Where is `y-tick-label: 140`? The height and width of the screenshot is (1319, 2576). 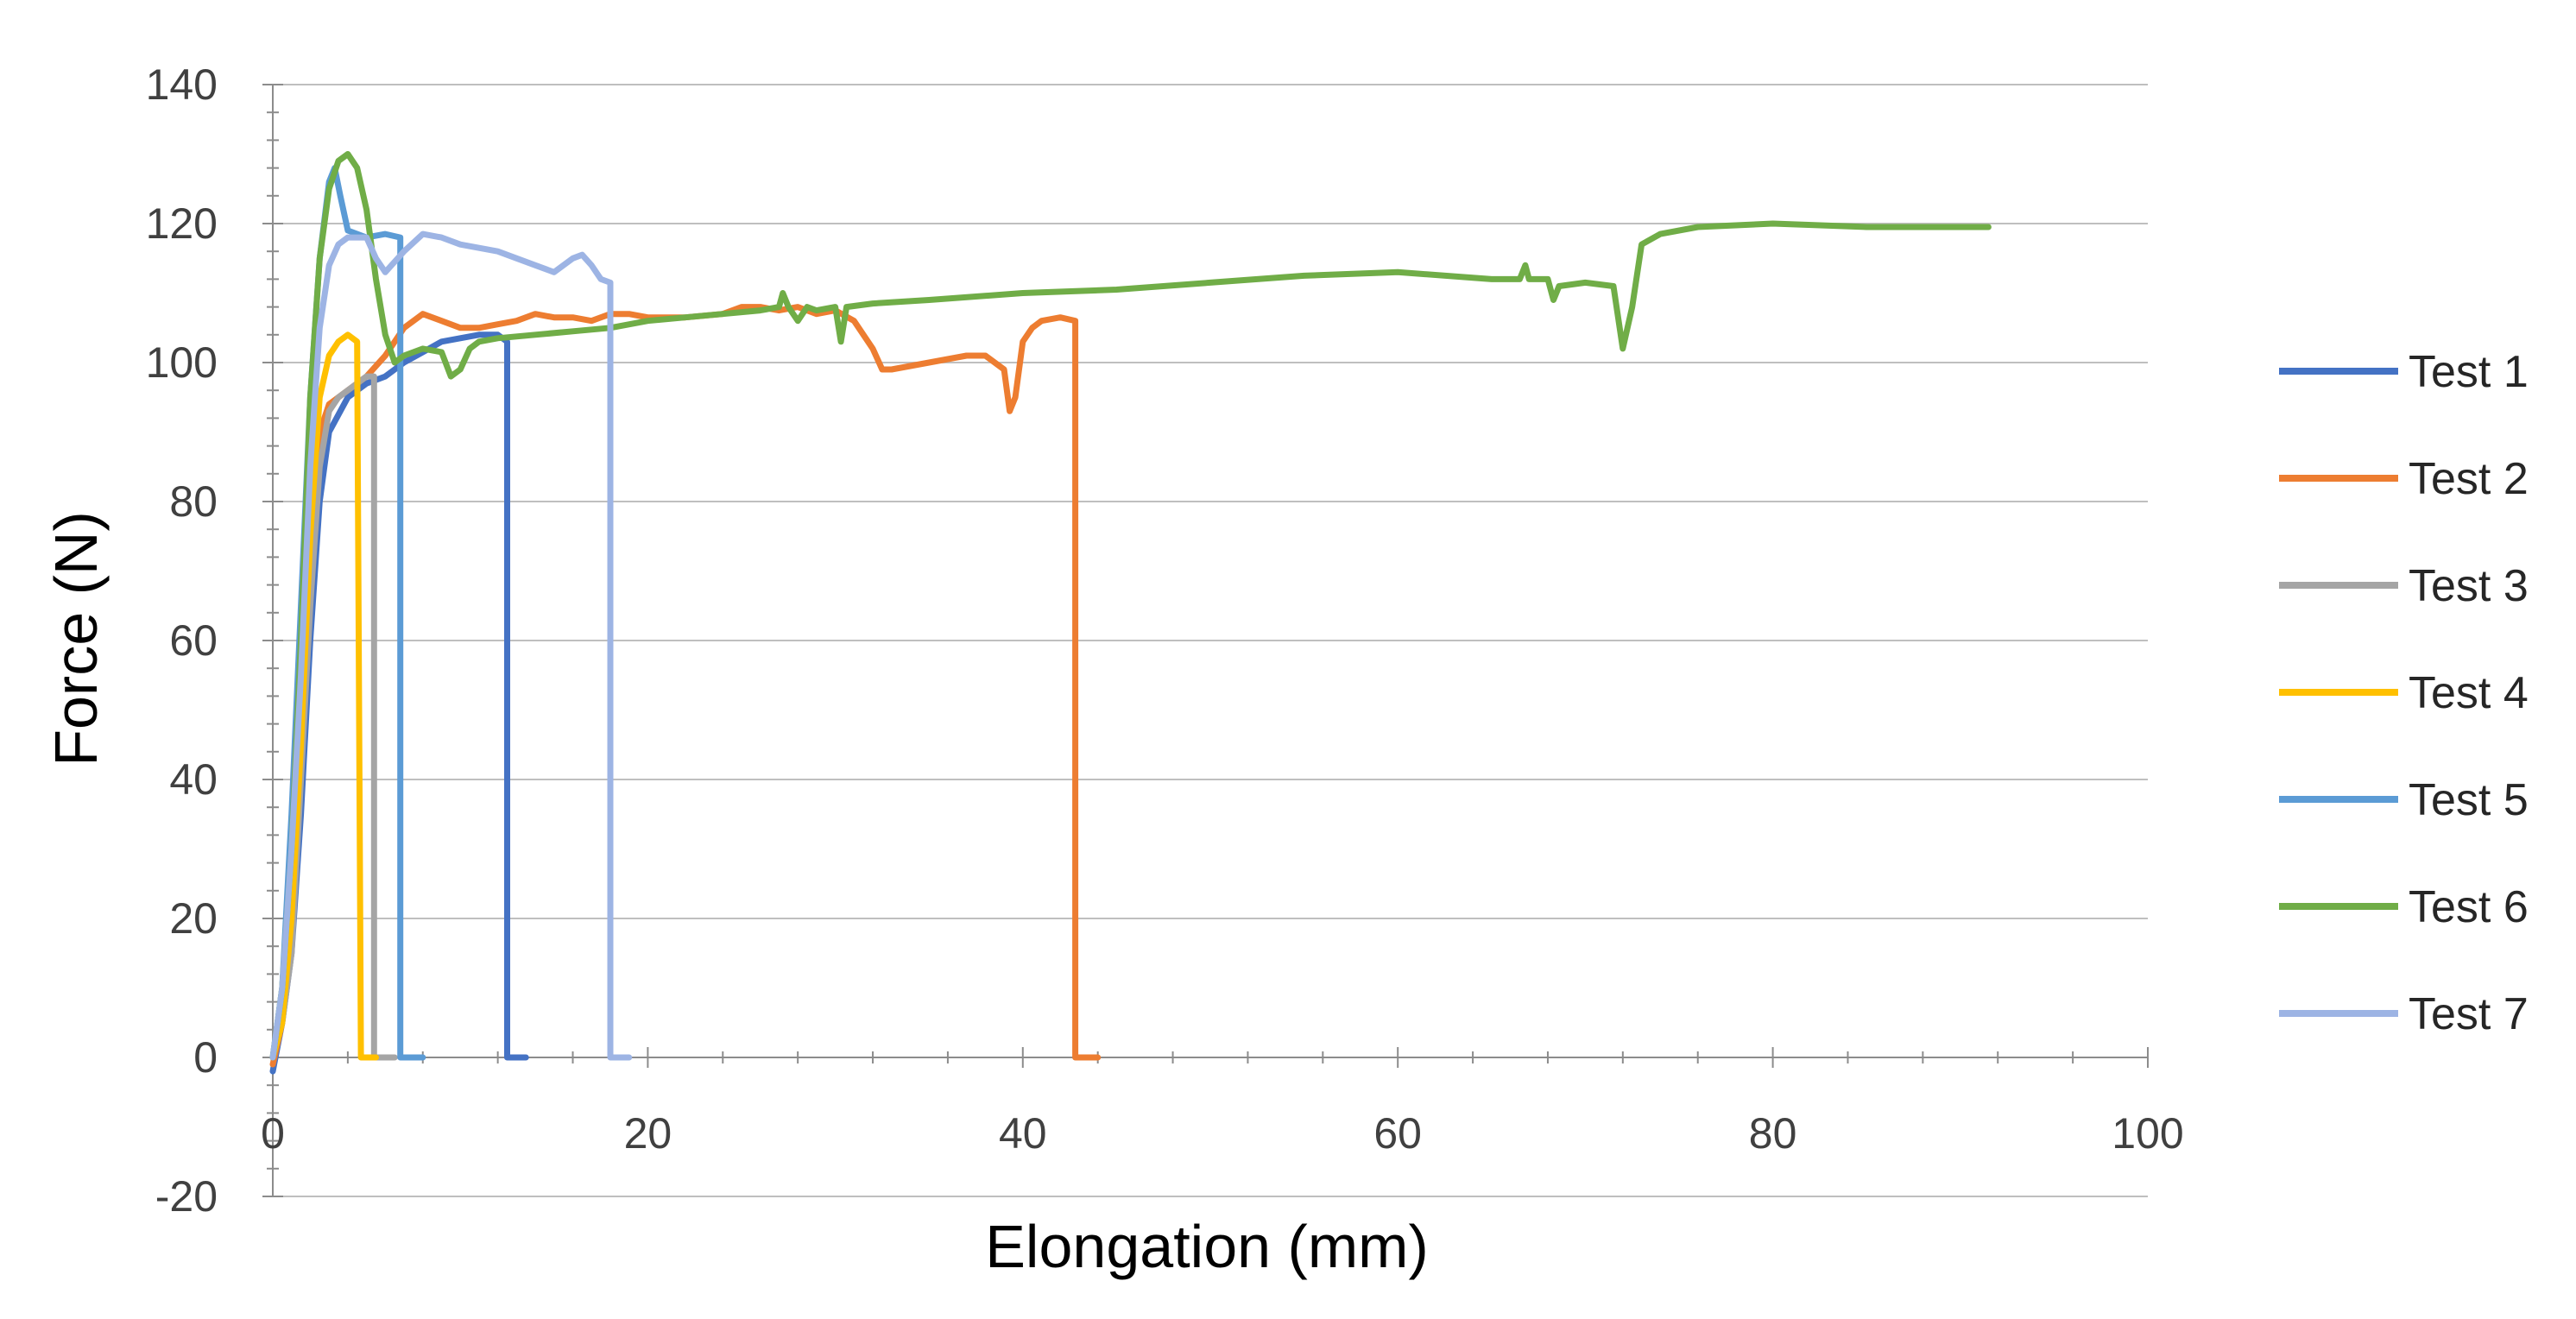
y-tick-label: 140 is located at coordinates (182, 84).